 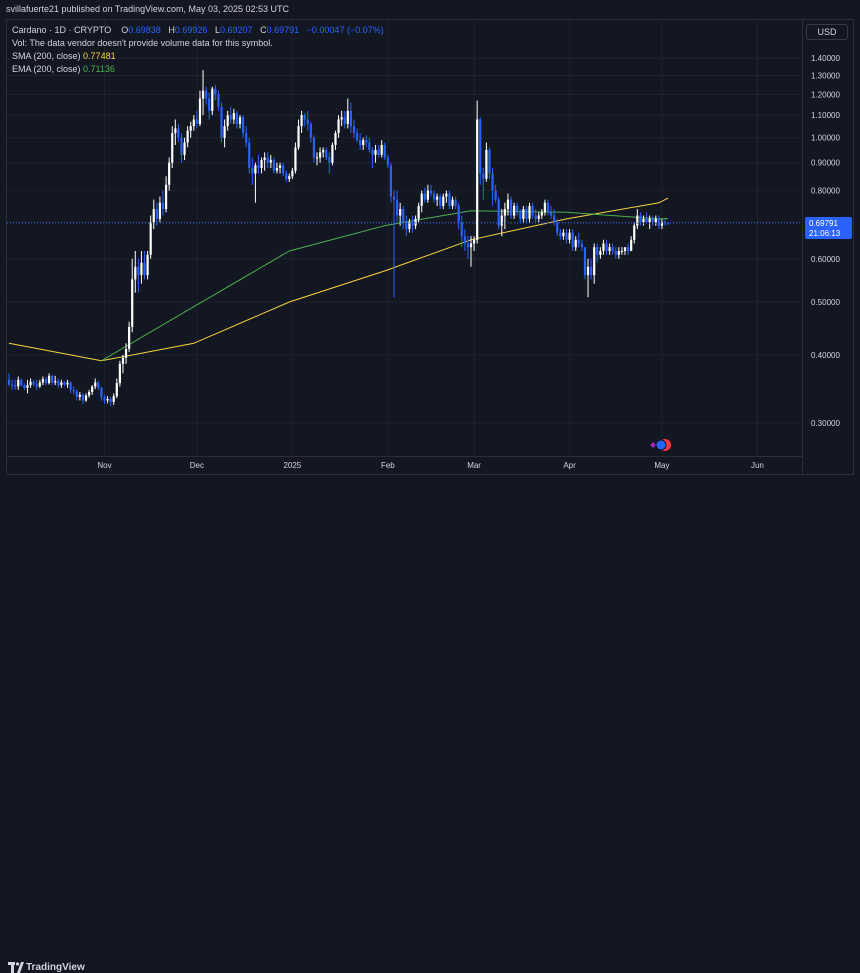 I want to click on high-label: H, so click(x=171, y=30).